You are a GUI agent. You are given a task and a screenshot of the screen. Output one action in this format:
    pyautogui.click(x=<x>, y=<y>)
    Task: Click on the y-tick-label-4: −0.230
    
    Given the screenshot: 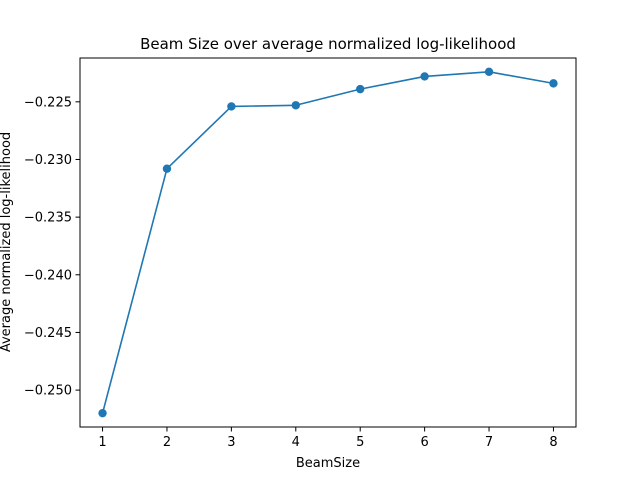 What is the action you would take?
    pyautogui.click(x=48, y=160)
    